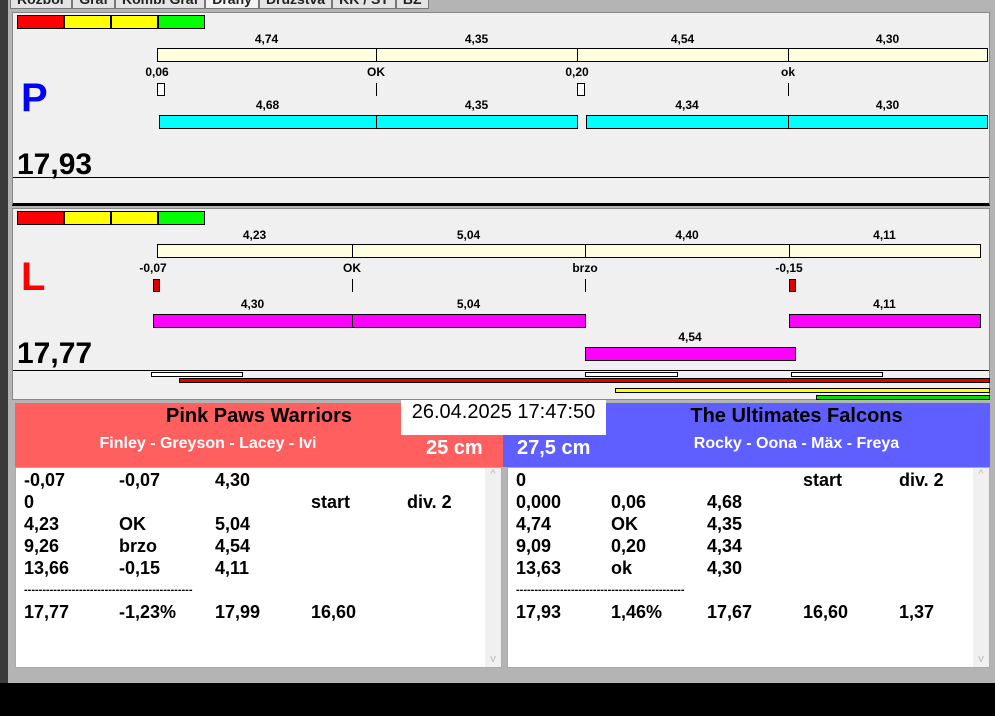 The width and height of the screenshot is (995, 716). What do you see at coordinates (887, 39) in the screenshot?
I see `split-label: 4,30` at bounding box center [887, 39].